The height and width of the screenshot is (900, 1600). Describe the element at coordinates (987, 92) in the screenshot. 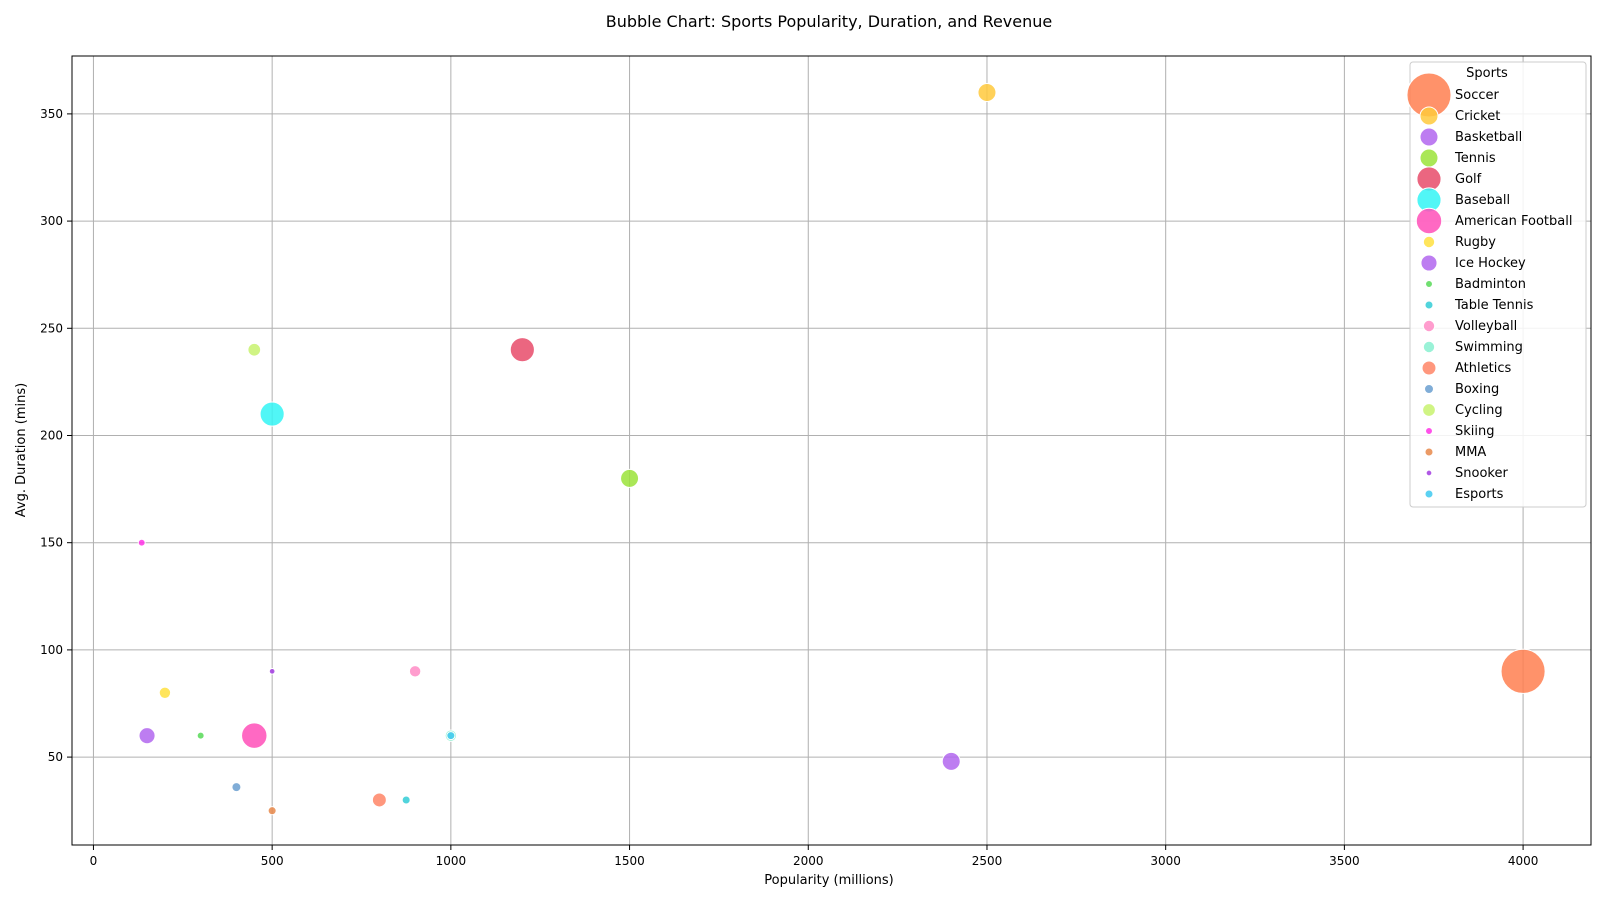

I see `bubble-cricket` at that location.